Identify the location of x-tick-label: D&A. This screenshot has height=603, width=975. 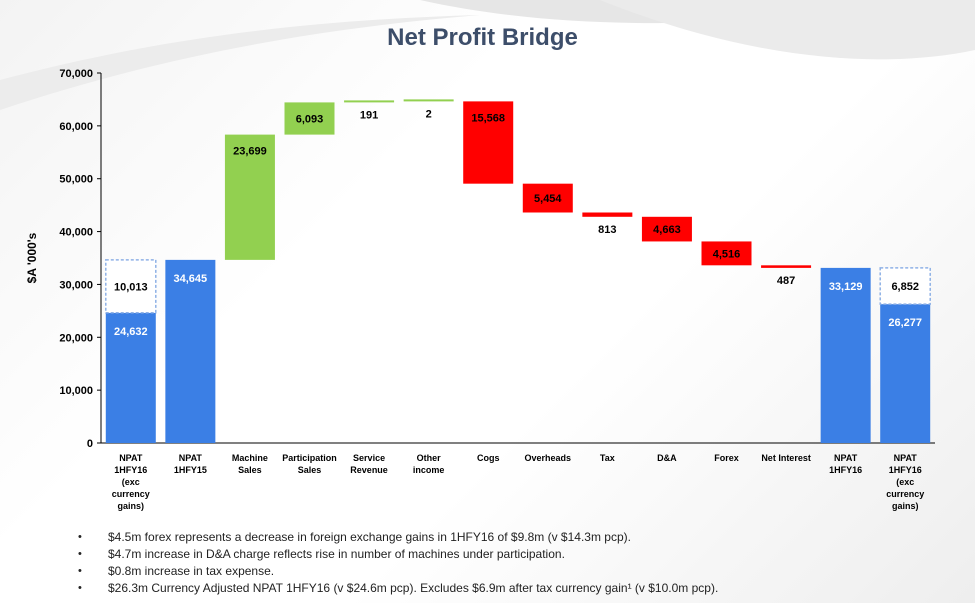
(667, 458).